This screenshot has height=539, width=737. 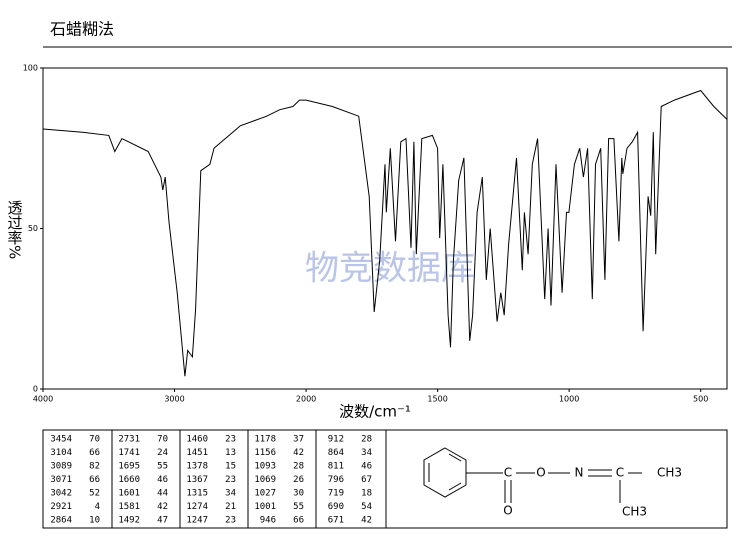 What do you see at coordinates (366, 480) in the screenshot?
I see `peak-transmittance: 67` at bounding box center [366, 480].